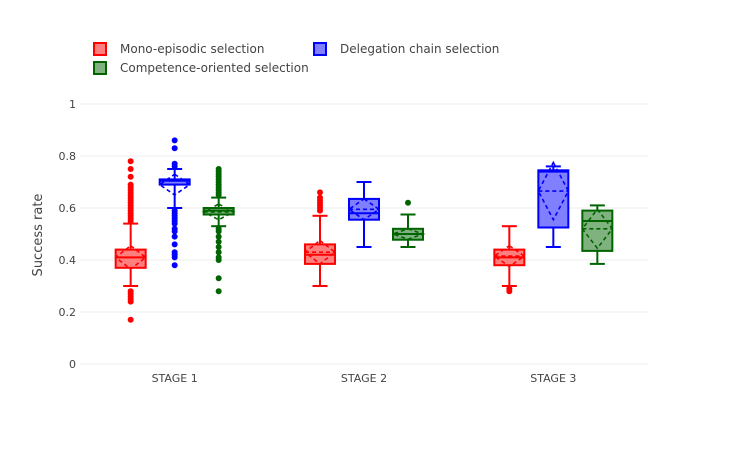 The height and width of the screenshot is (450, 729). I want to click on x-tick-label: STAGE 3, so click(553, 378).